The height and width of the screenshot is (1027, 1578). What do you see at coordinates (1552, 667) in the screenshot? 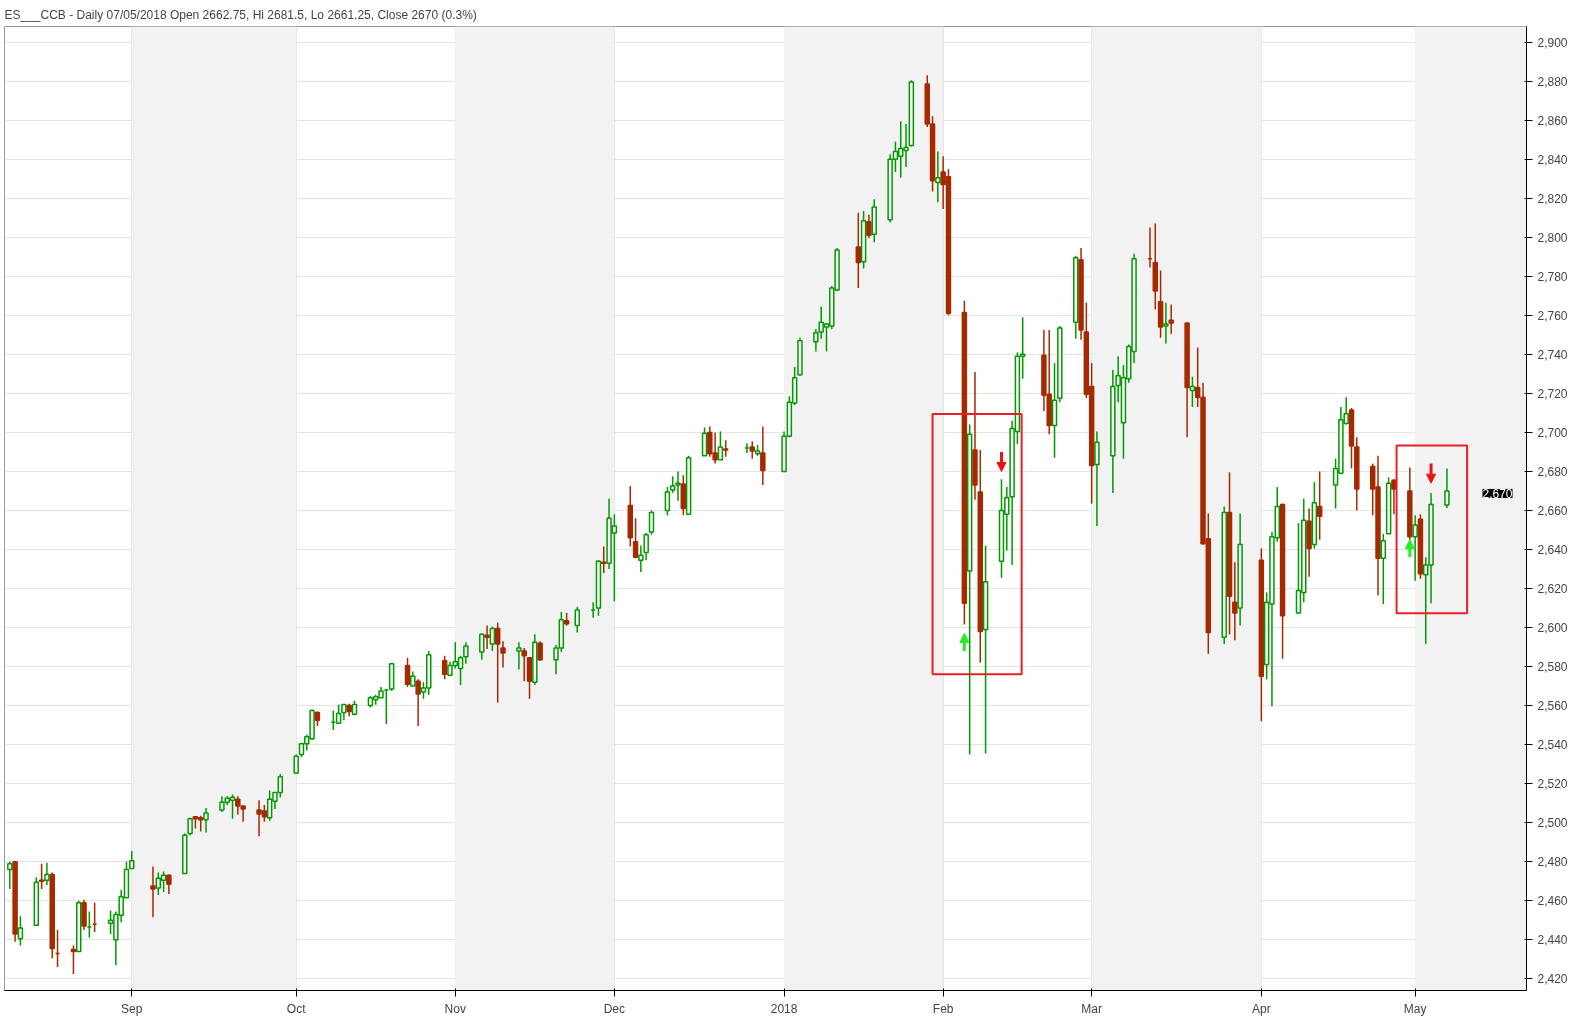
I see `y-tick-label: 2,580` at bounding box center [1552, 667].